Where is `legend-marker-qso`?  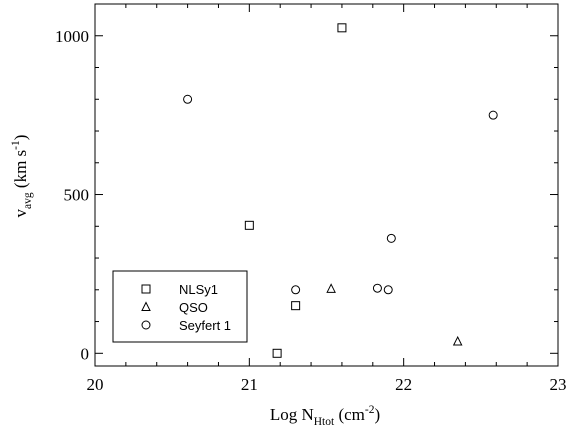 legend-marker-qso is located at coordinates (146, 306).